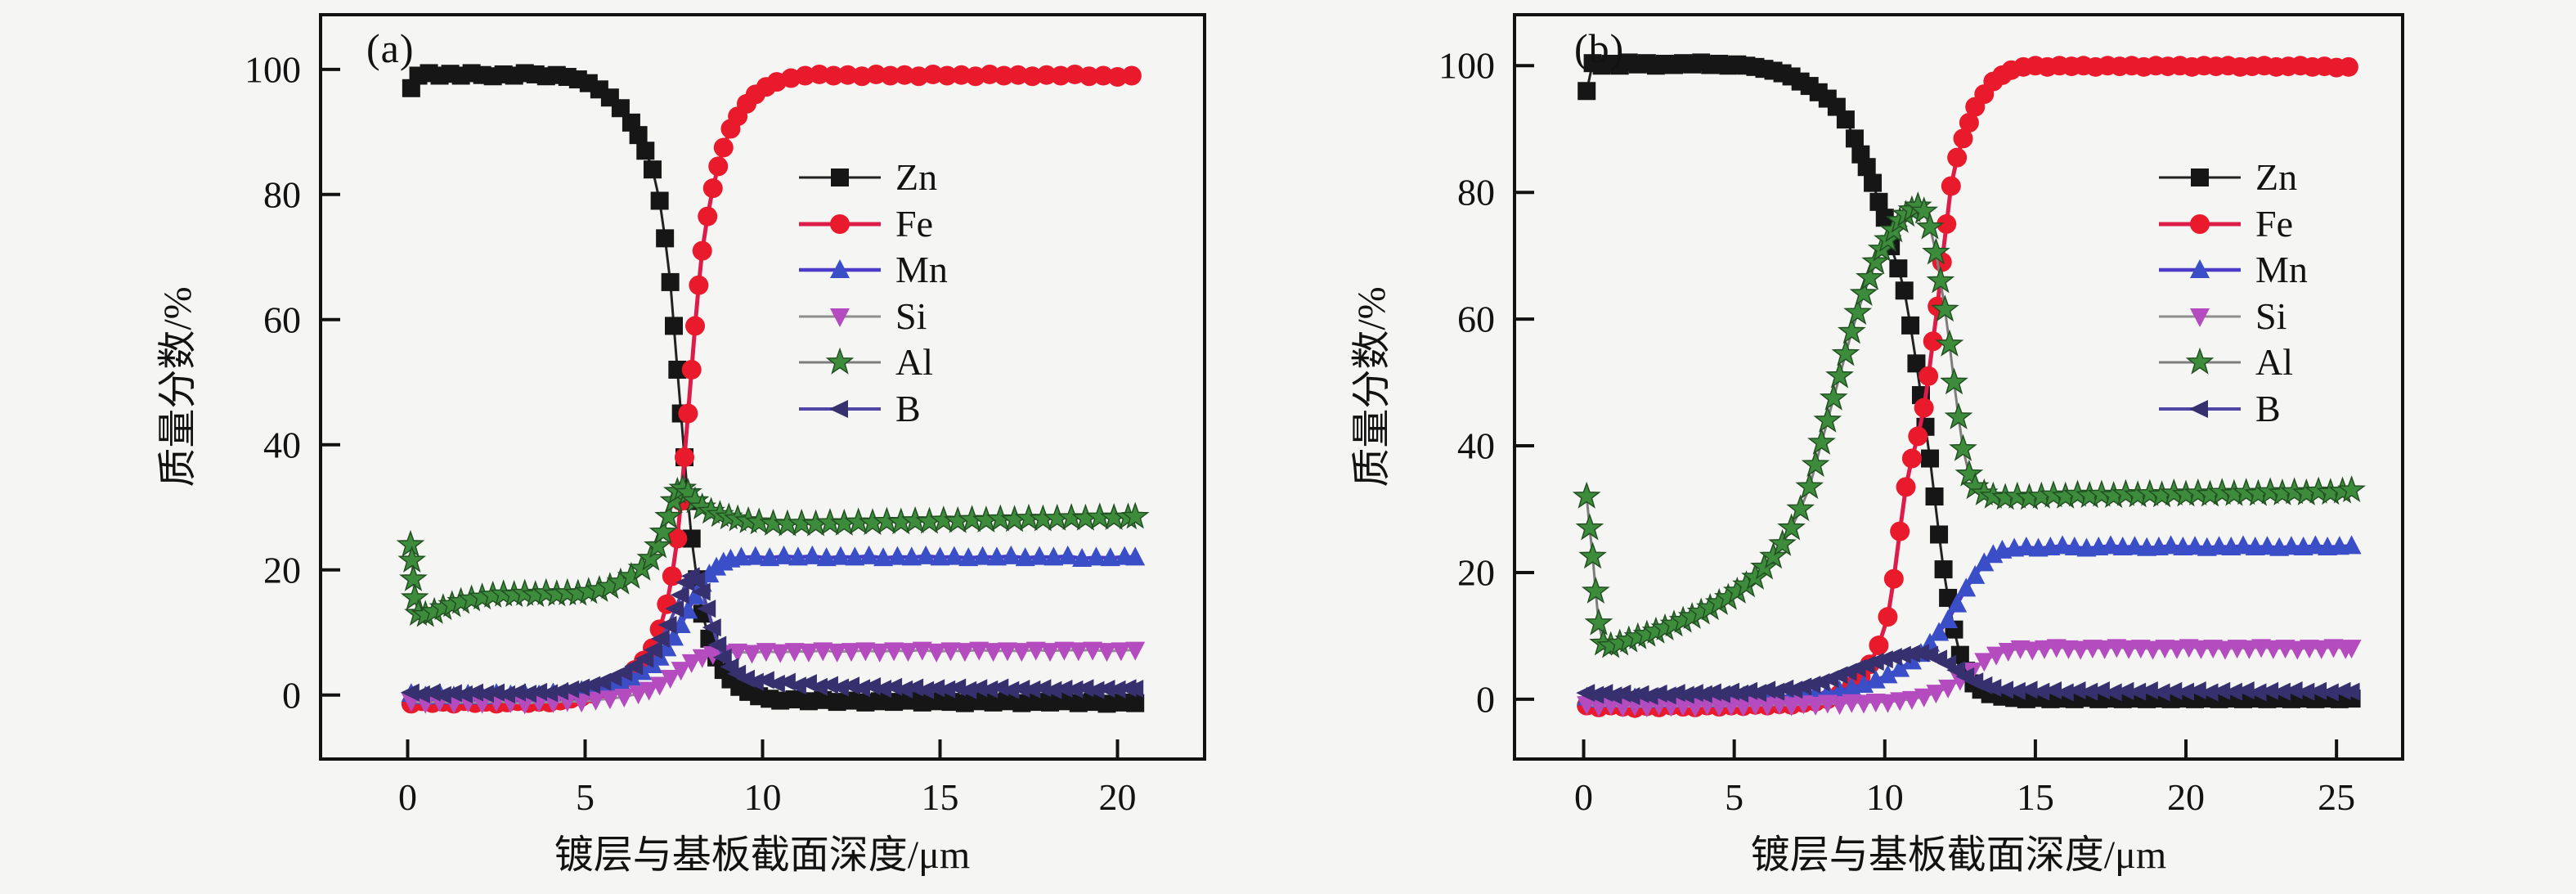 The height and width of the screenshot is (894, 2576). I want to click on x-axis-label-b: 镀层与基板截面深度/μm, so click(1959, 855).